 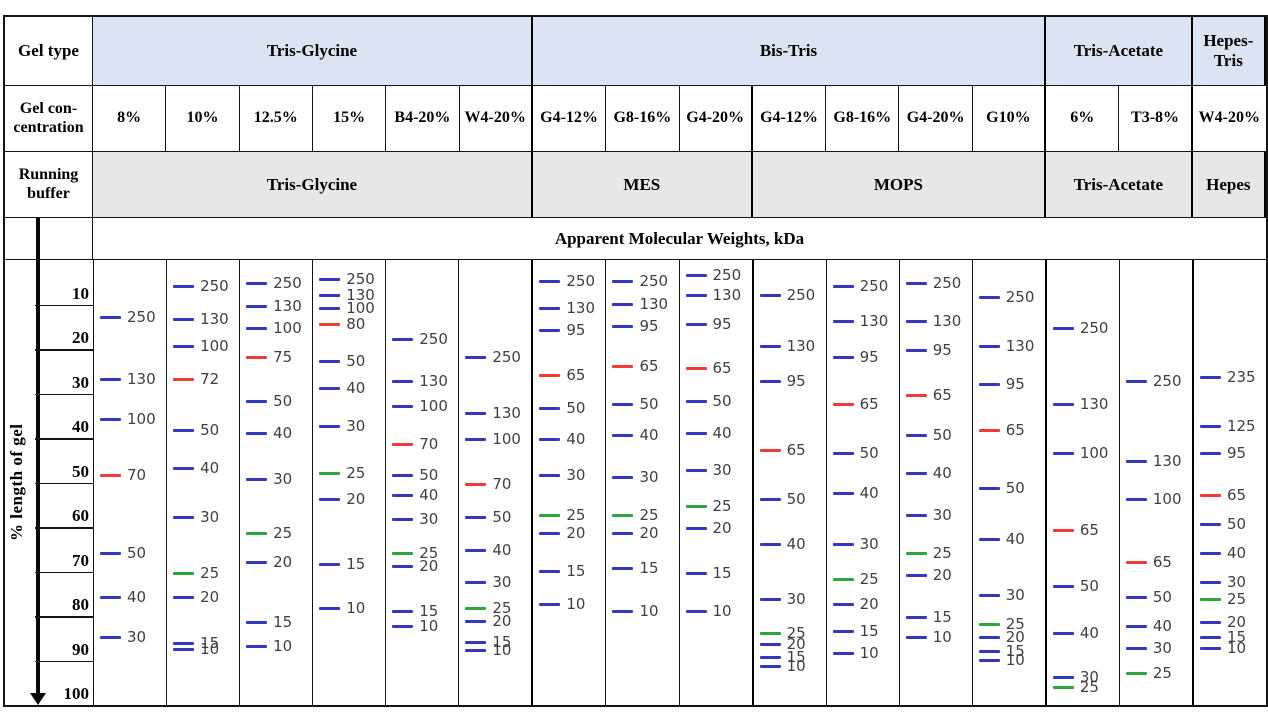 What do you see at coordinates (214, 319) in the screenshot?
I see `band-kda-label: 130` at bounding box center [214, 319].